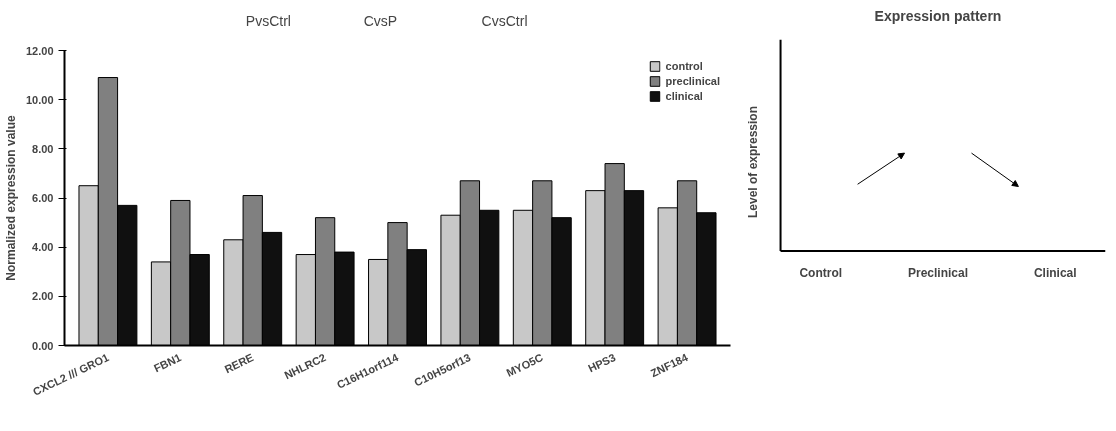 This screenshot has height=431, width=1116. Describe the element at coordinates (167, 363) in the screenshot. I see `x-tick-label: FBN1` at that location.